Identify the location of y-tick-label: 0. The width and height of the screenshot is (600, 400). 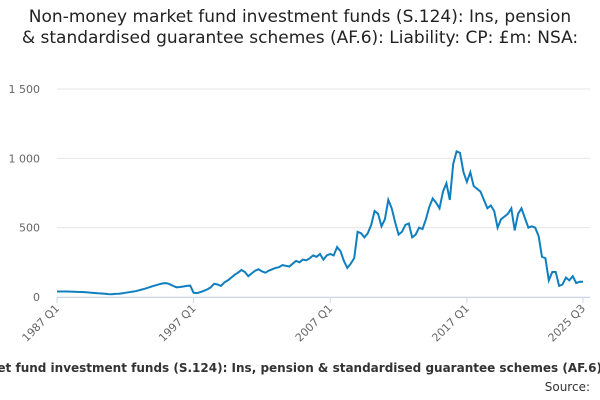
(36, 297).